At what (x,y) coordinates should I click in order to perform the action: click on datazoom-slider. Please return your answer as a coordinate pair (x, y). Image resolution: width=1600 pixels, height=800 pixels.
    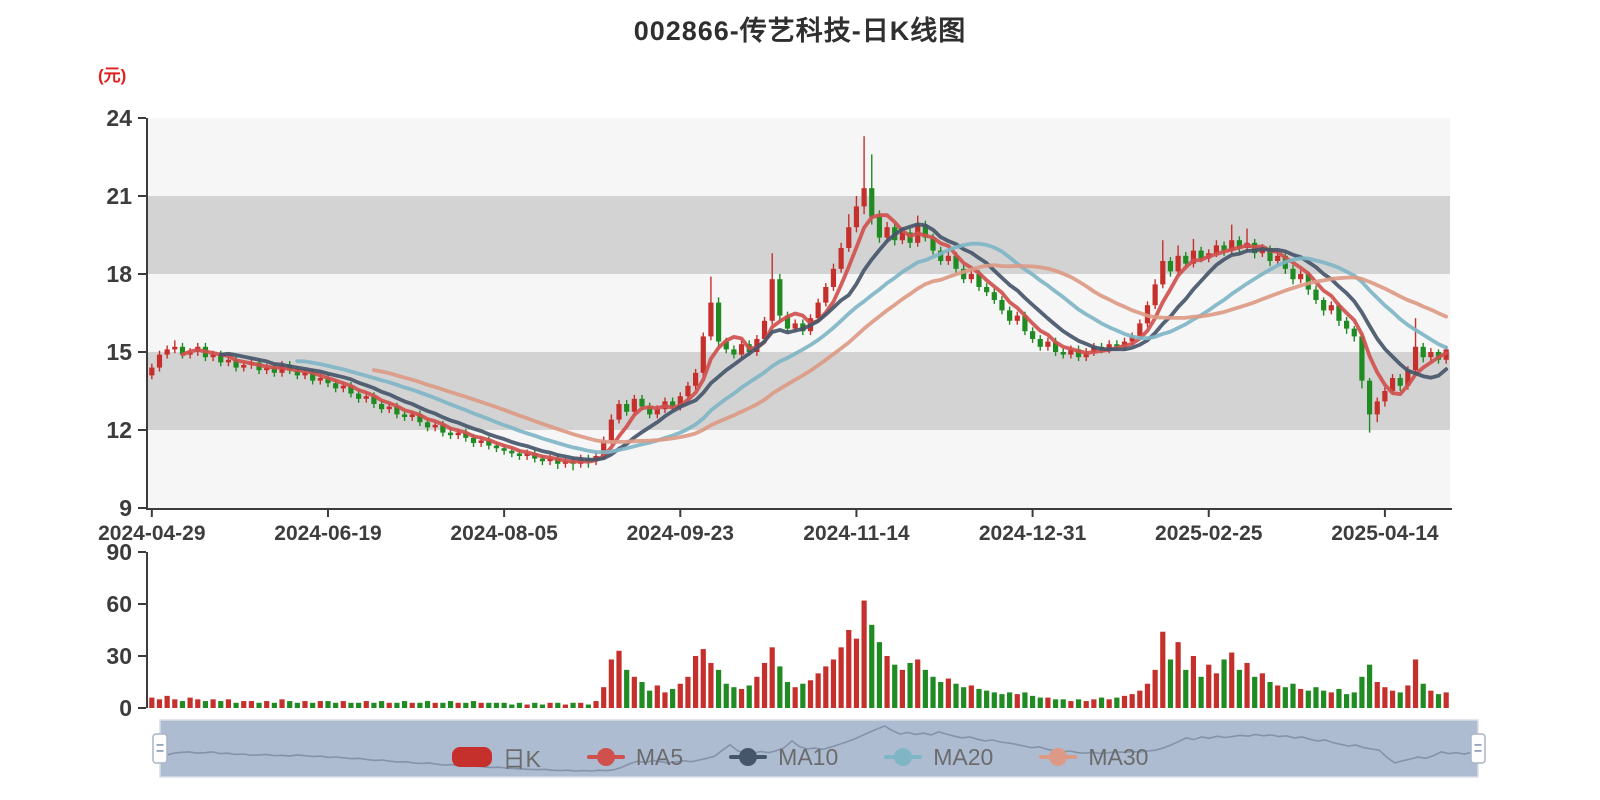
    Looking at the image, I should click on (819, 748).